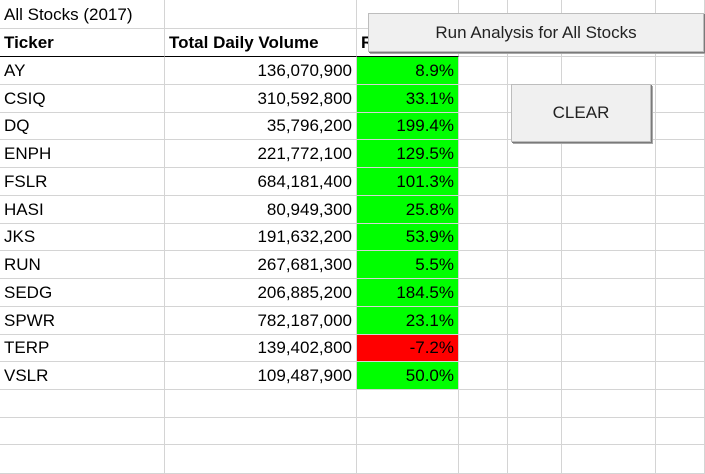  I want to click on return-cell: 8.9%, so click(408, 71).